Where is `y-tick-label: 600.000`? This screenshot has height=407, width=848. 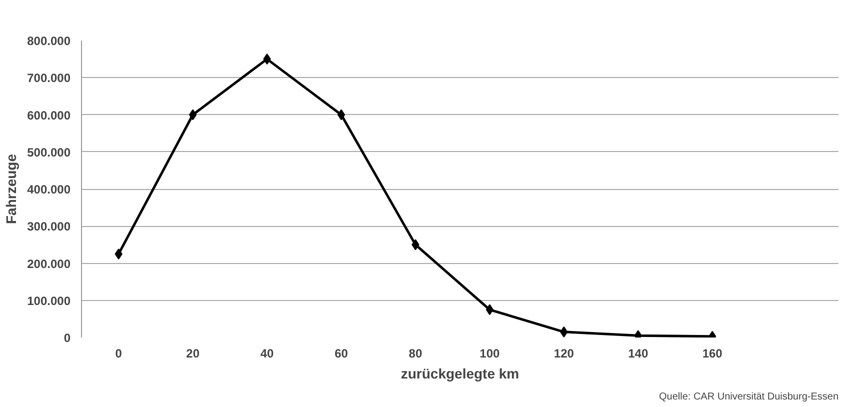
y-tick-label: 600.000 is located at coordinates (49, 115).